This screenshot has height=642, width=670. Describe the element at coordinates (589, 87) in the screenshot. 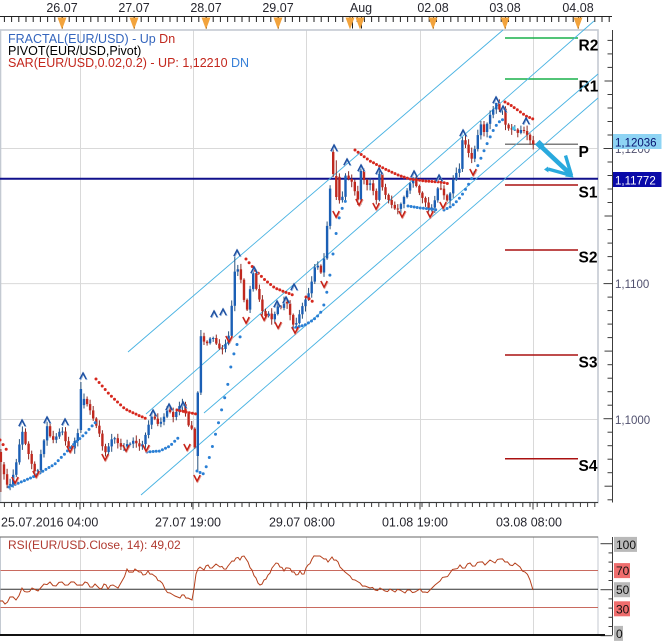

I see `svg-text: R1` at that location.